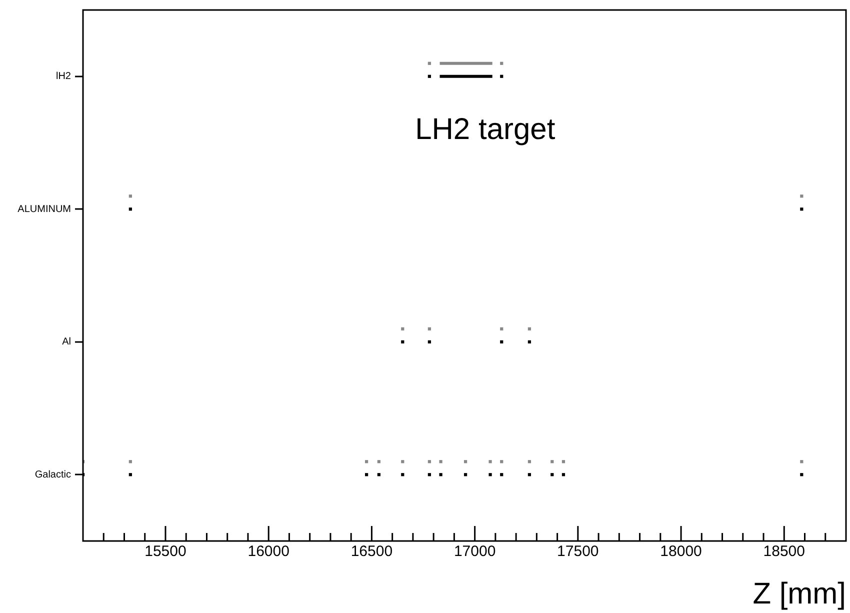 Image resolution: width=850 pixels, height=613 pixels. Describe the element at coordinates (799, 593) in the screenshot. I see `x-axis-title: Z [mm]` at that location.